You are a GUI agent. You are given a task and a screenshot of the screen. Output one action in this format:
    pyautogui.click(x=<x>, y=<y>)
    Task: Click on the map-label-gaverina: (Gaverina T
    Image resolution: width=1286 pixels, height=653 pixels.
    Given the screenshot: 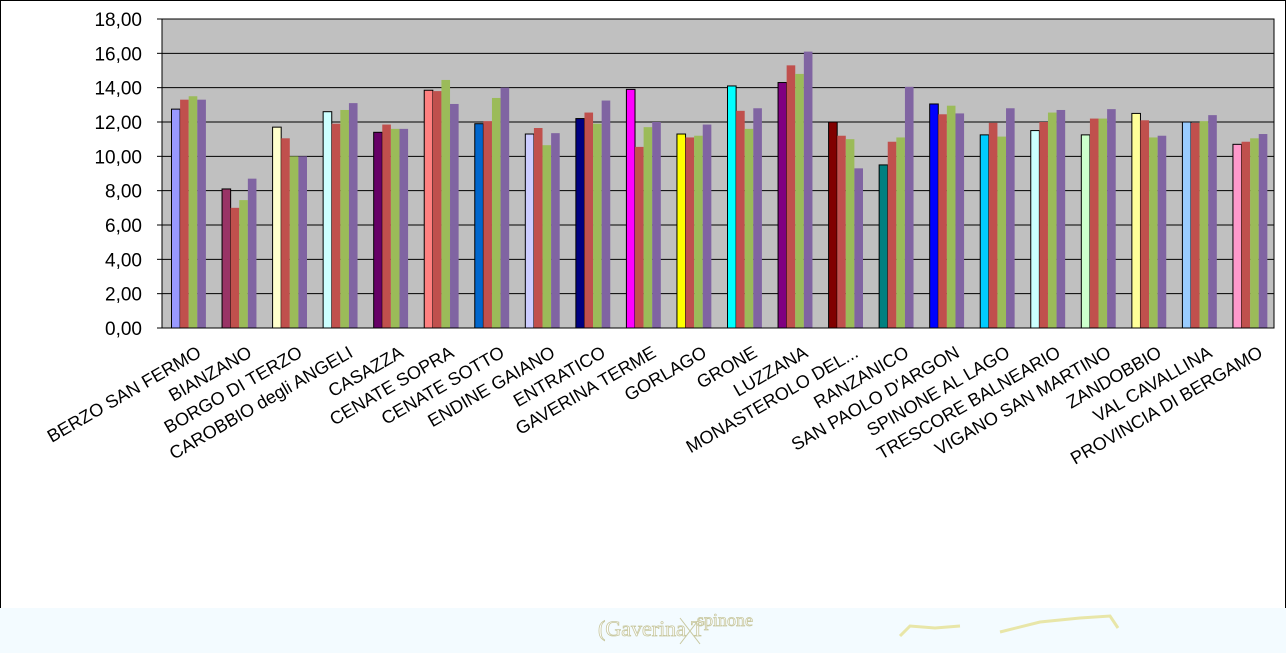 What is the action you would take?
    pyautogui.click(x=651, y=628)
    